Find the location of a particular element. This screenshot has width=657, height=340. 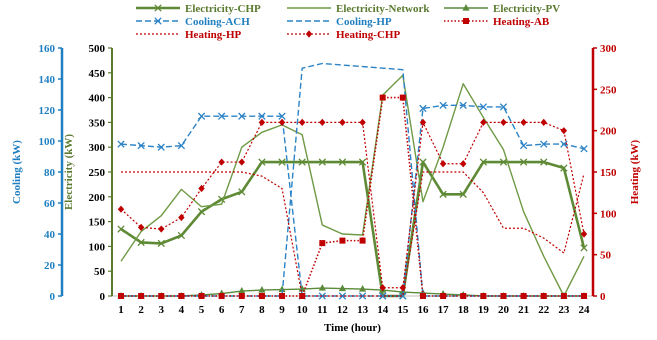

x-tick-label: 7 is located at coordinates (242, 310).